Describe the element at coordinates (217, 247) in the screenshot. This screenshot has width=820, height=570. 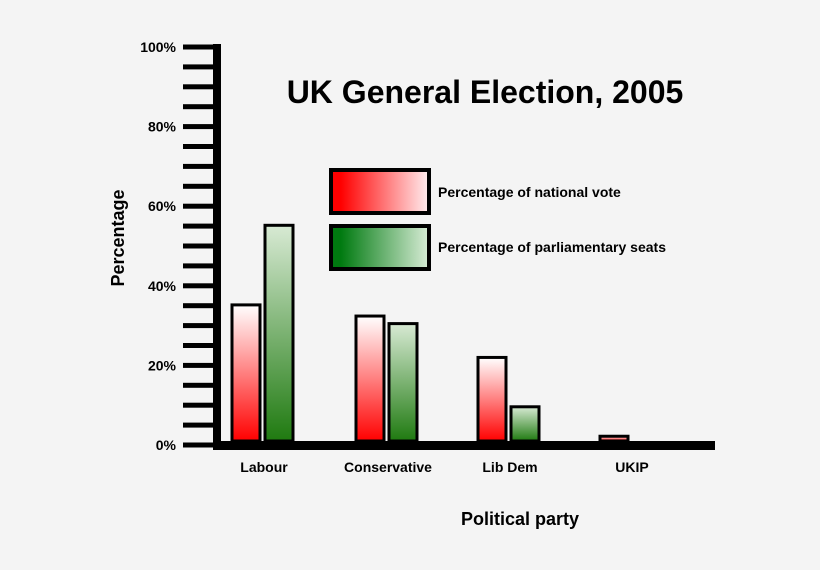
I see `y-axis-line` at that location.